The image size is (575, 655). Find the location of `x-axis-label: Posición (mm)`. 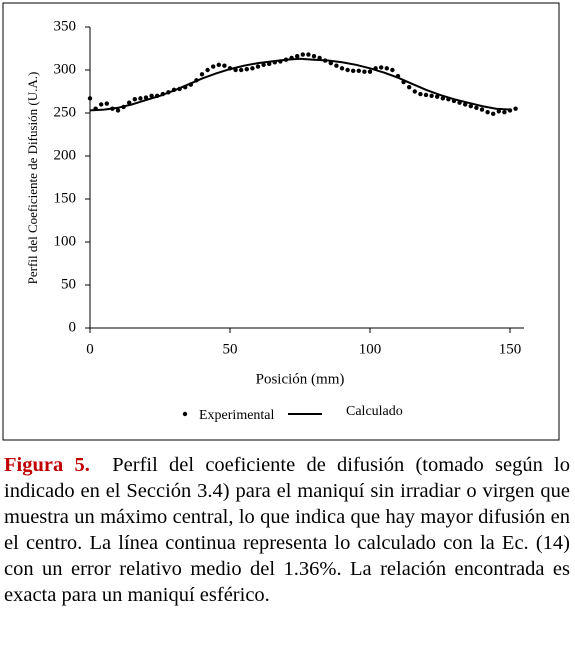

x-axis-label: Posición (mm) is located at coordinates (300, 379).